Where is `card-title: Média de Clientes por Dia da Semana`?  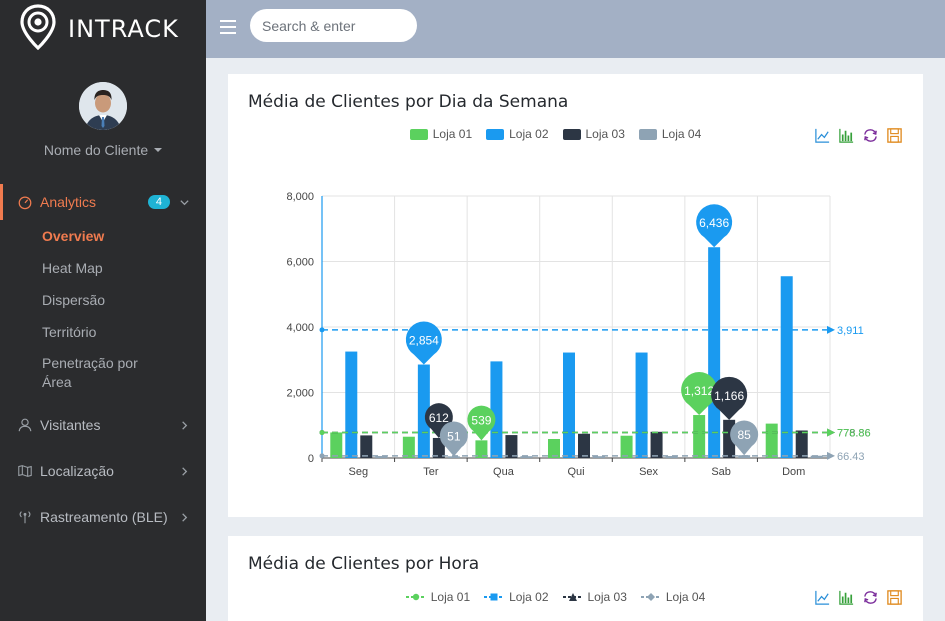
card-title: Média de Clientes por Dia da Semana is located at coordinates (408, 102).